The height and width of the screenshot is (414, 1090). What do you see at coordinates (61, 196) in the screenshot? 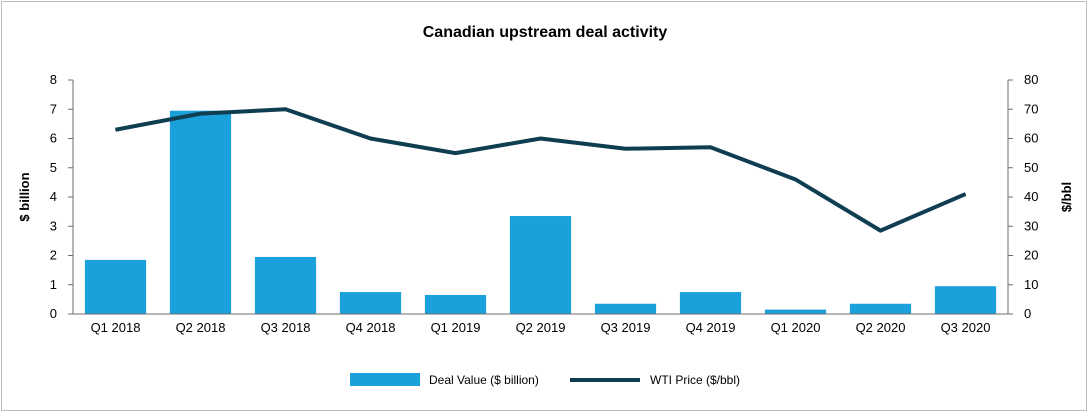
I see `left-axis-ticks: 0 1 2 3 4 5 6 7 8` at bounding box center [61, 196].